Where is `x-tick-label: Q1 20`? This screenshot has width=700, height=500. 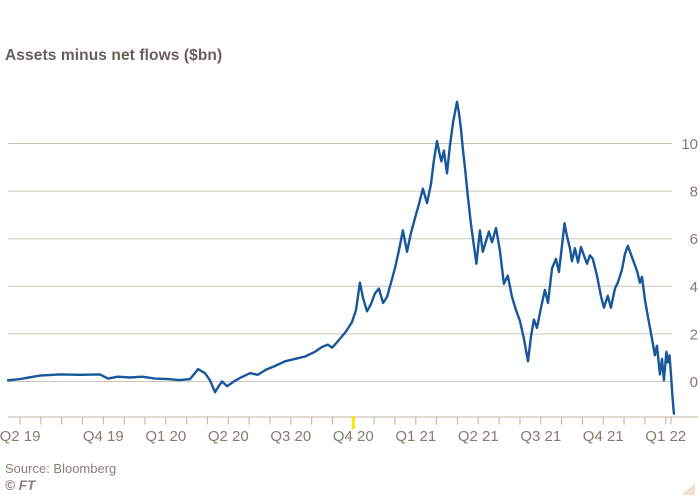 x-tick-label: Q1 20 is located at coordinates (165, 436).